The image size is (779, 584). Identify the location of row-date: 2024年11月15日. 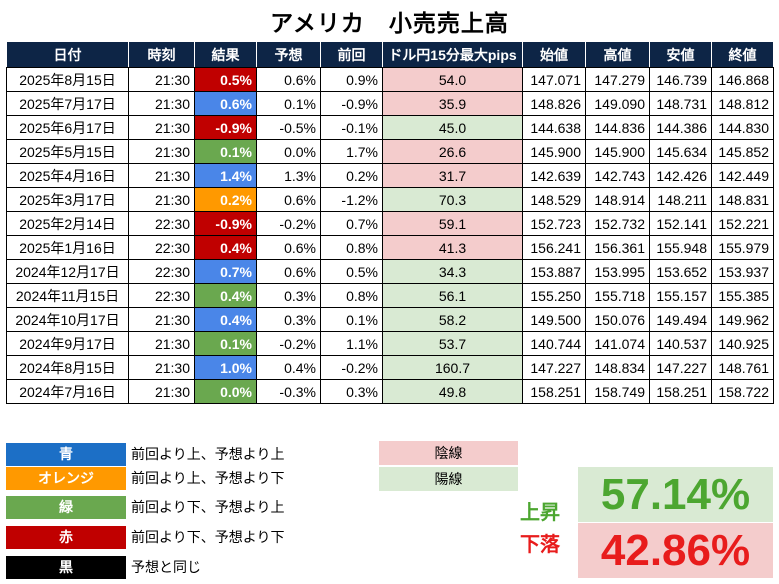
(67, 295).